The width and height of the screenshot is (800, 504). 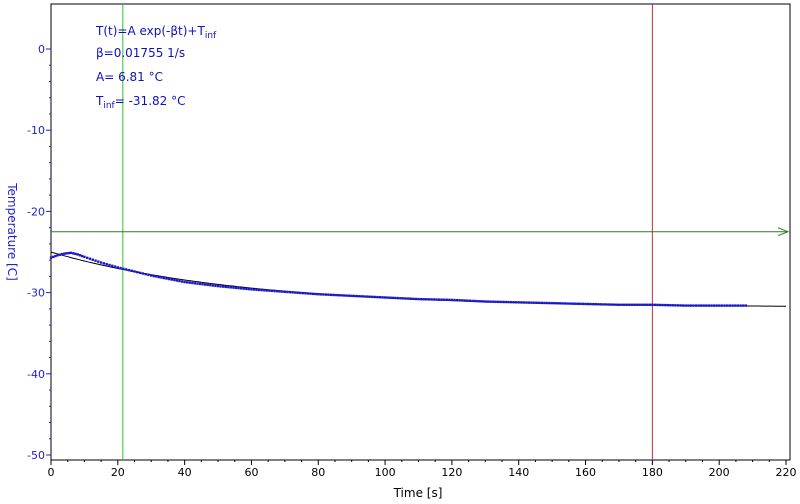 What do you see at coordinates (652, 472) in the screenshot?
I see `x-tick-label: 180` at bounding box center [652, 472].